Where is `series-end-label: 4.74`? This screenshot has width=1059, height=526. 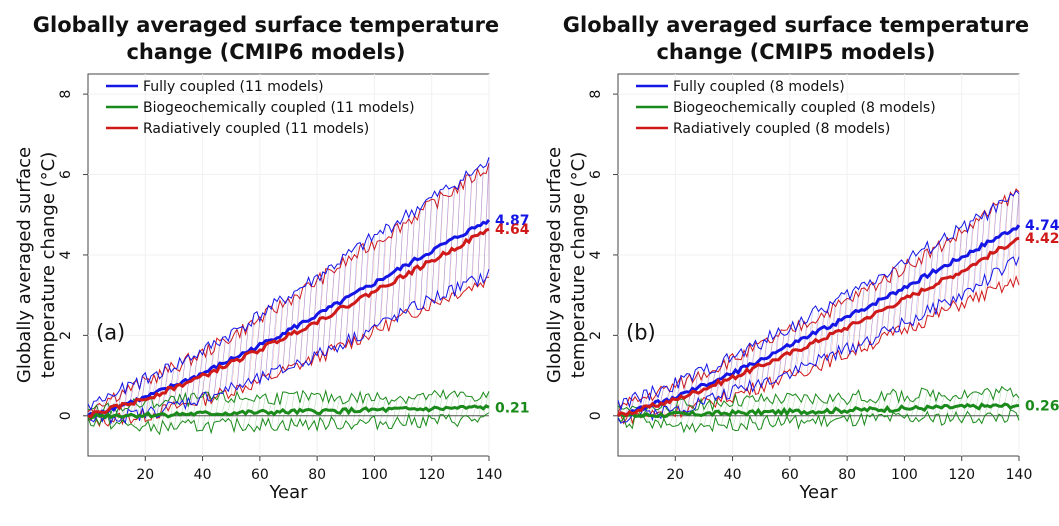
series-end-label: 4.74 is located at coordinates (1042, 226).